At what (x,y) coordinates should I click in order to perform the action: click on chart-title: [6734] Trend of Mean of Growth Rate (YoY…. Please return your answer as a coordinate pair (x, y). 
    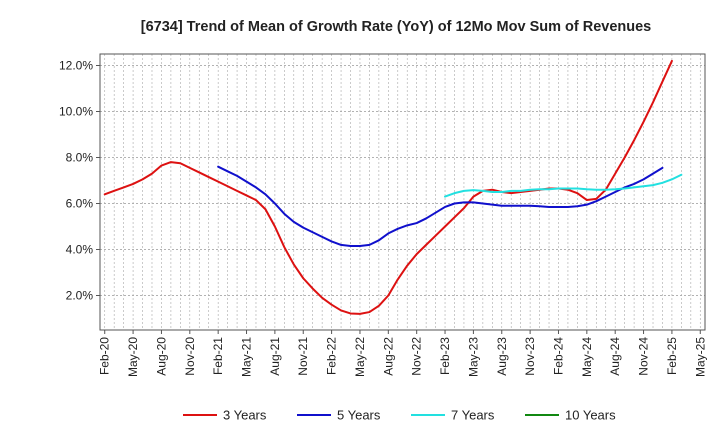
    Looking at the image, I should click on (396, 27).